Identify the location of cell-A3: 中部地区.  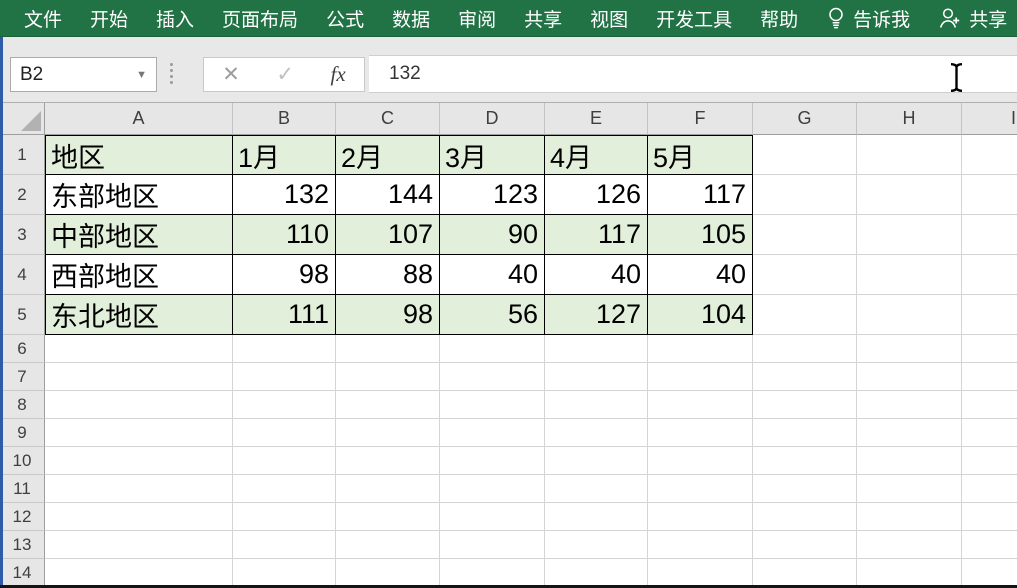
(139, 235).